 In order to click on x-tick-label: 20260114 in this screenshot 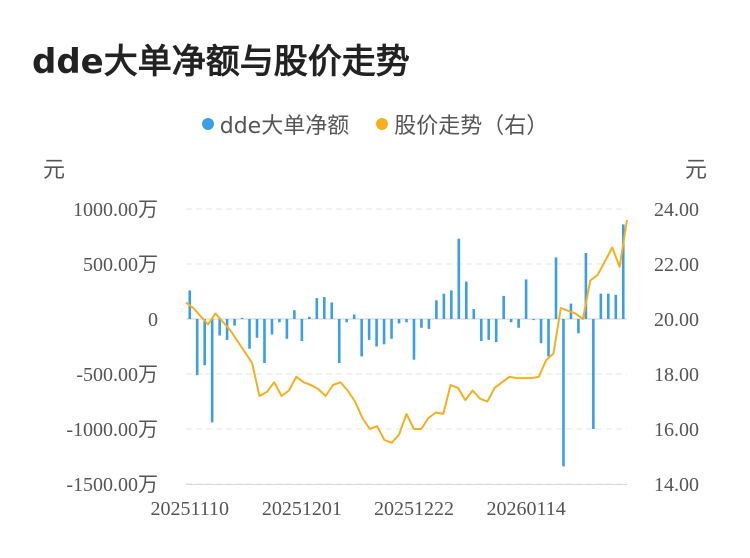, I will do `click(525, 509)`.